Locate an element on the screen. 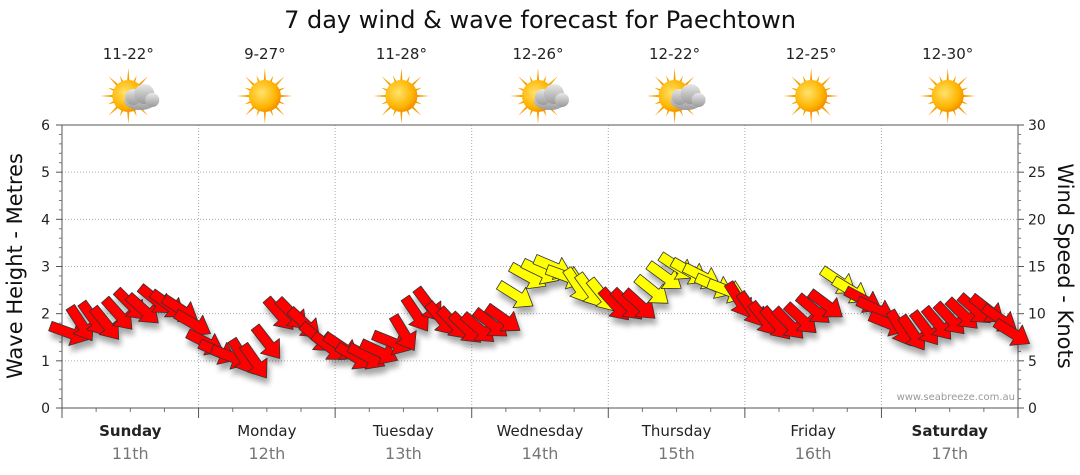 This screenshot has height=475, width=1080. left-tick-label: 5 is located at coordinates (45, 173).